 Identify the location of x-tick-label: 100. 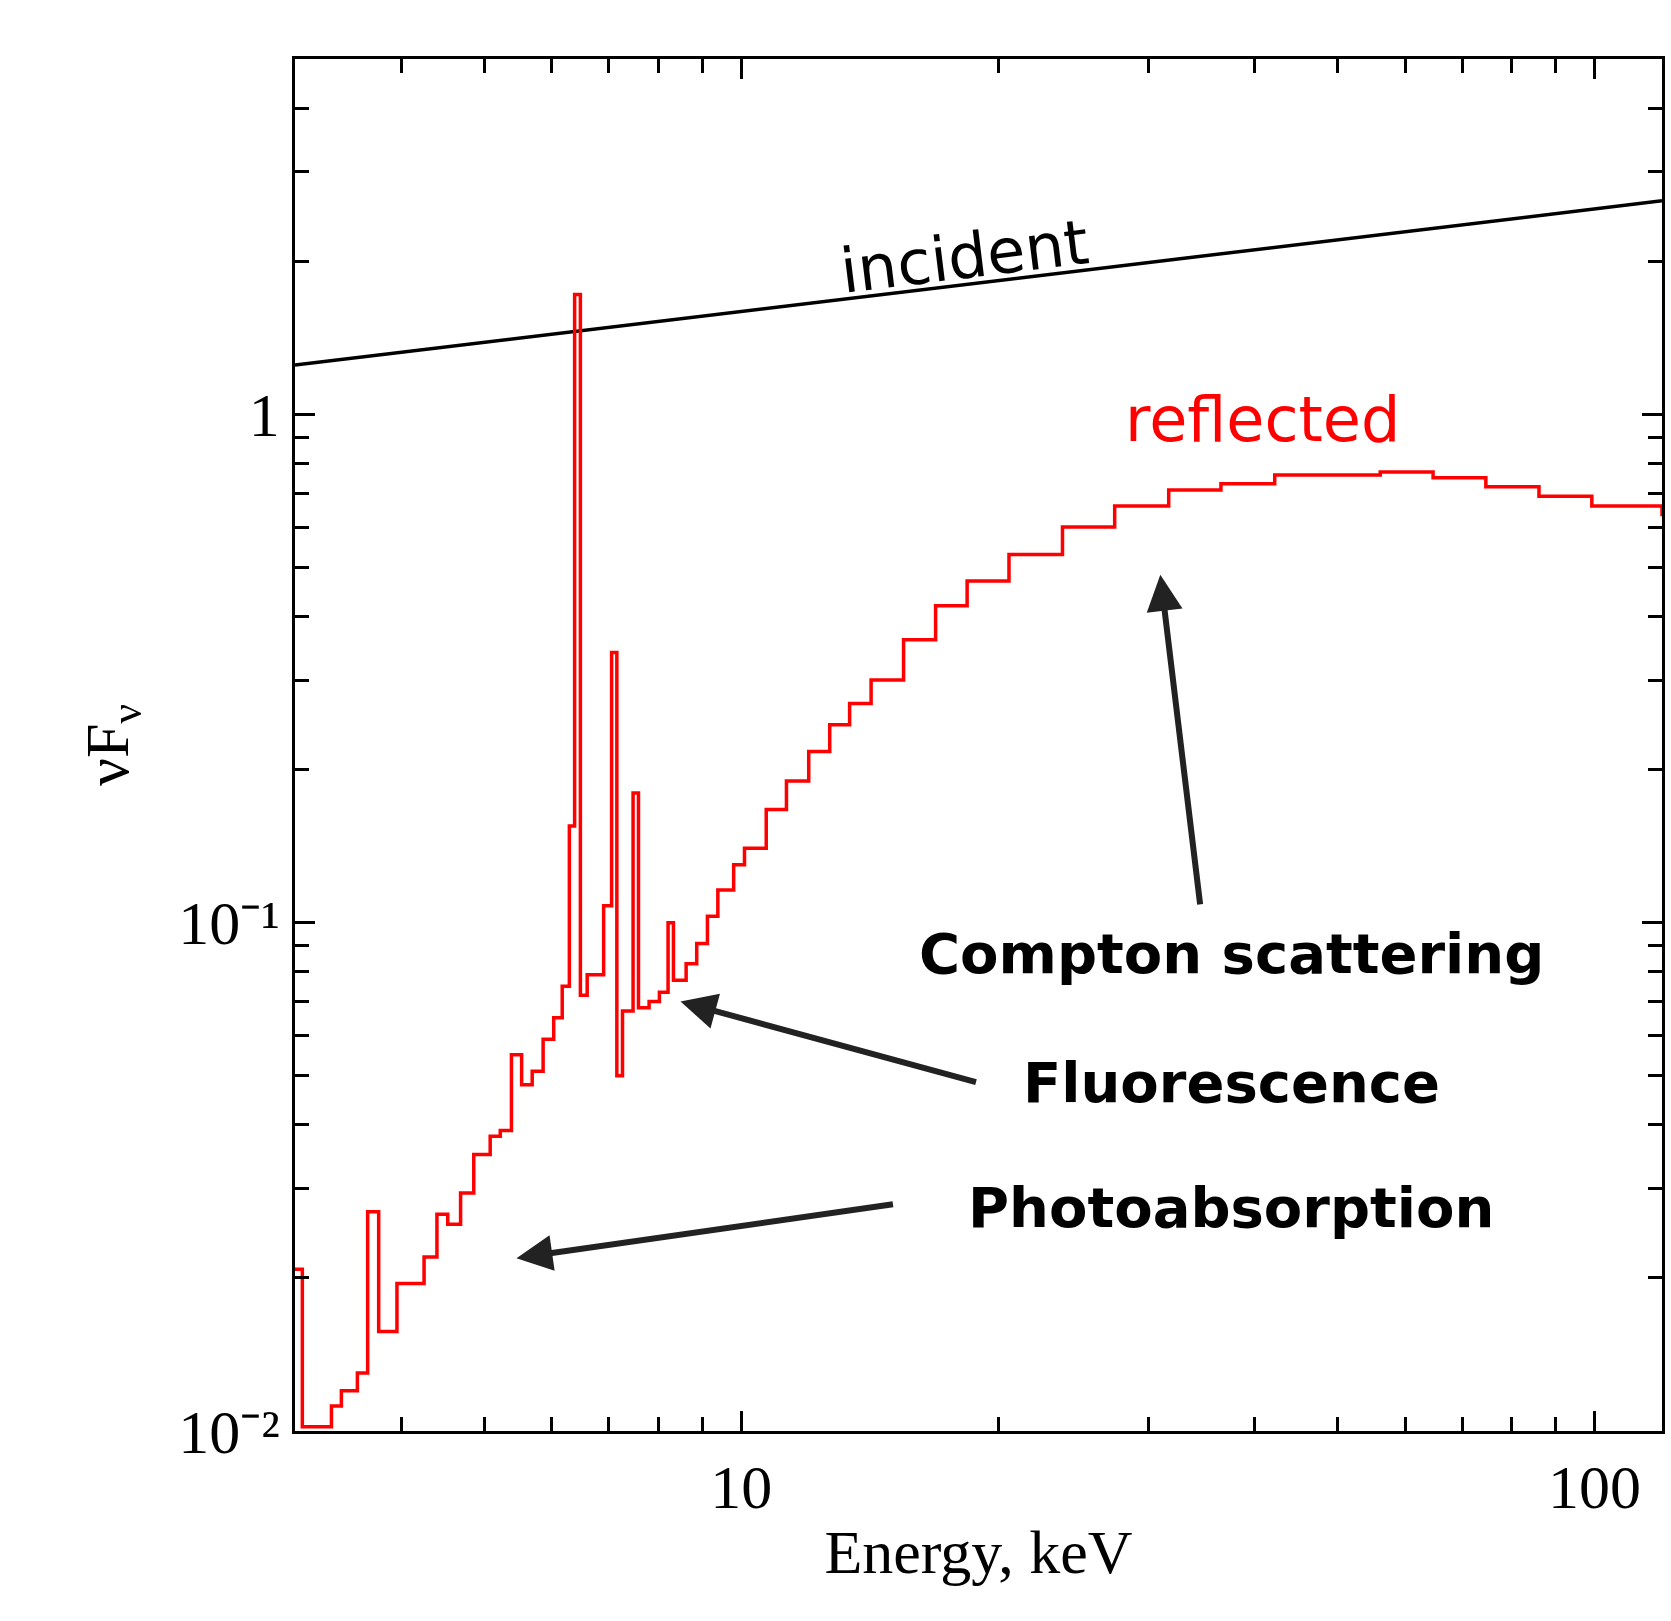
(1594, 1487).